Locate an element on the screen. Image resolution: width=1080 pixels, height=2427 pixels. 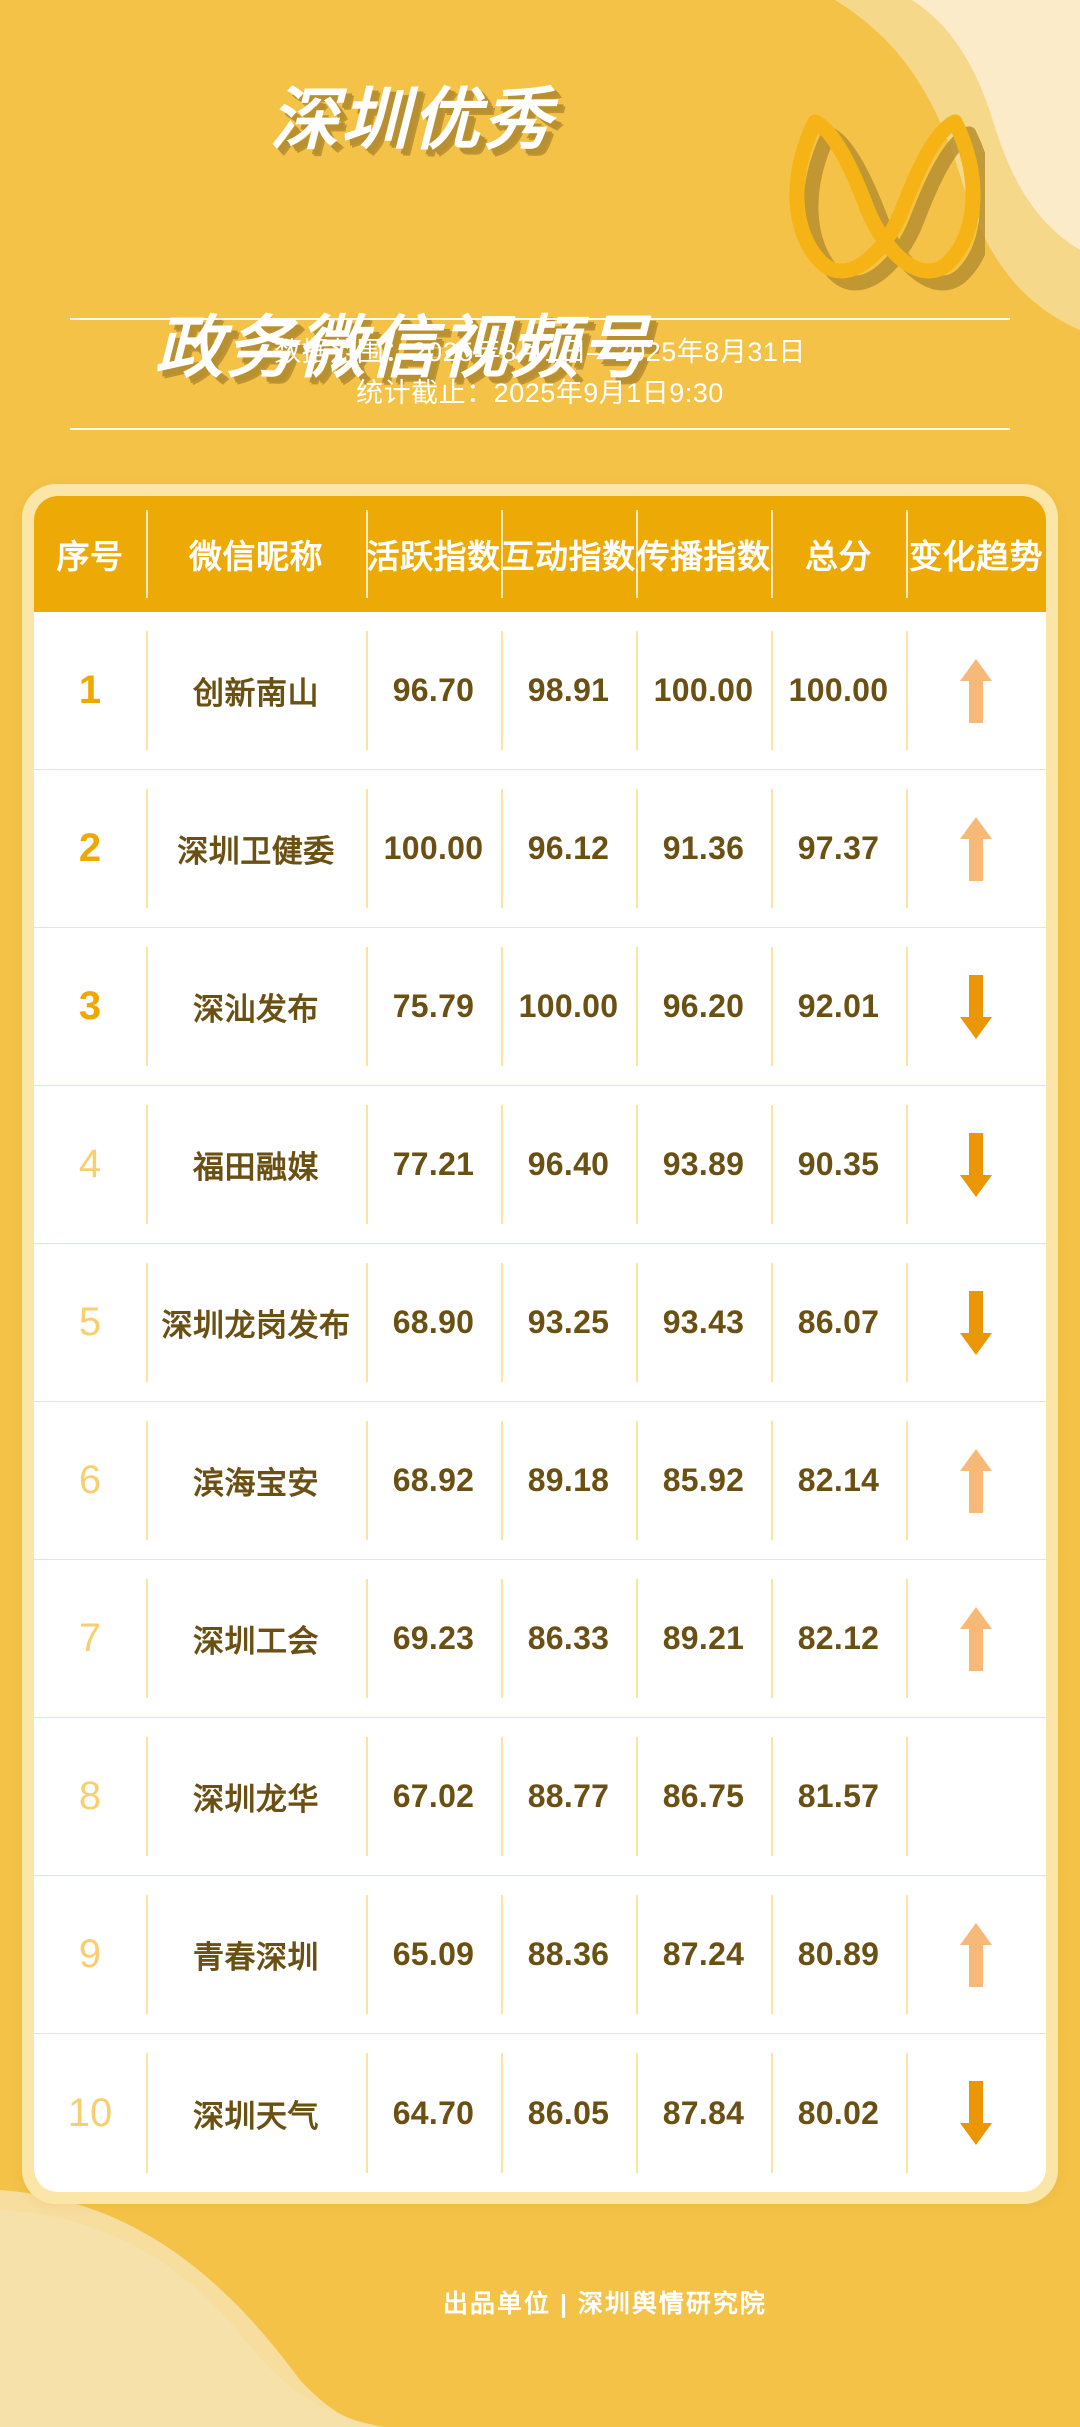
rank-value: 2 is located at coordinates (90, 848).